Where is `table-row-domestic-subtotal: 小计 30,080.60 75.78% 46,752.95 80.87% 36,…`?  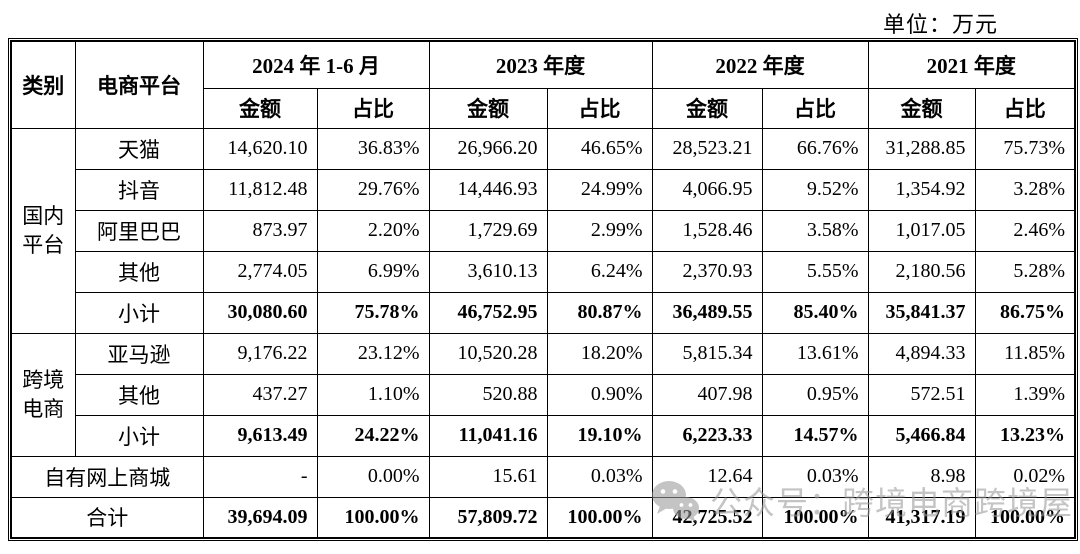 table-row-domestic-subtotal: 小计 30,080.60 75.78% 46,752.95 80.87% 36,… is located at coordinates (543, 312).